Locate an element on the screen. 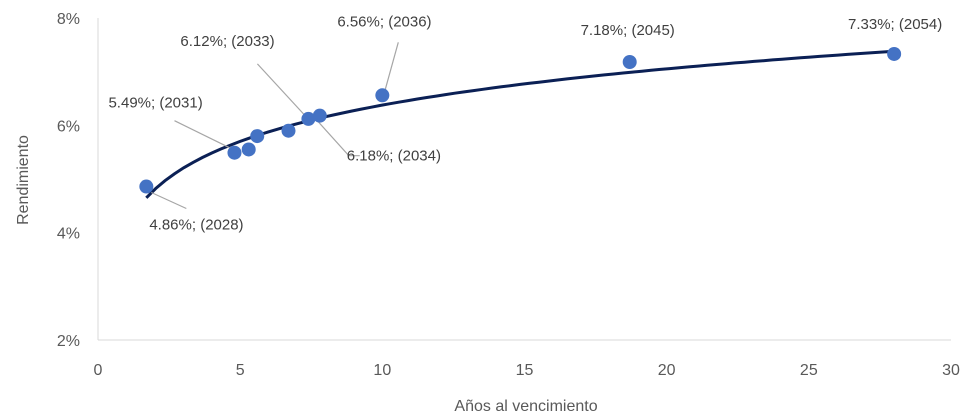 The width and height of the screenshot is (966, 419). data-label: 4.86%; (2028) is located at coordinates (196, 225).